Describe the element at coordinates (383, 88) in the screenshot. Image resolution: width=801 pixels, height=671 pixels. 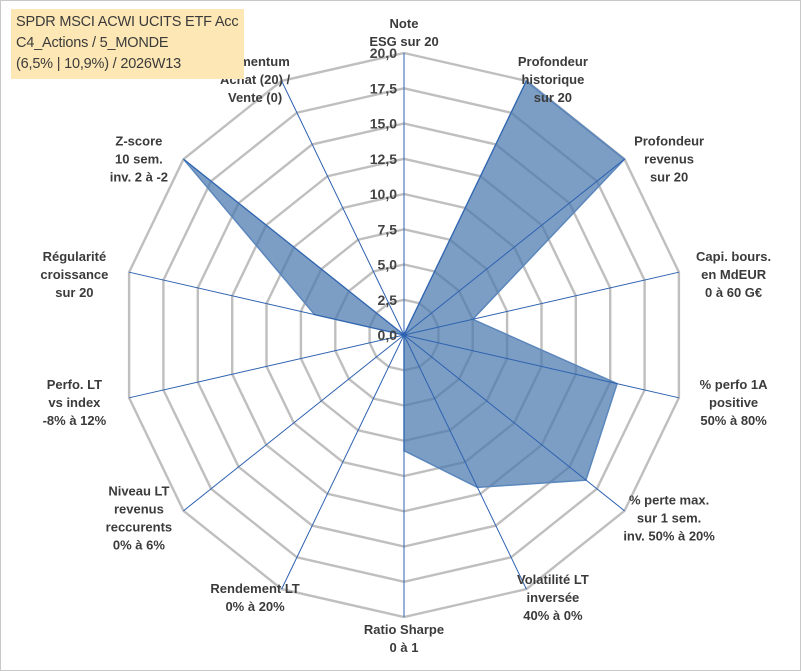
I see `tick-label-7: 17,5` at that location.